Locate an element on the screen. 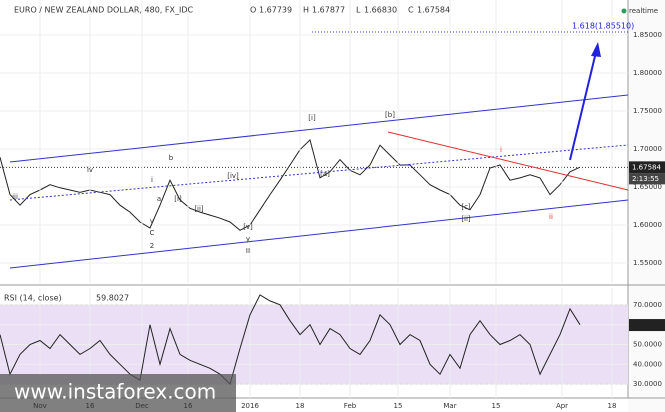 The height and width of the screenshot is (412, 665). wave-label: [b] is located at coordinates (390, 115).